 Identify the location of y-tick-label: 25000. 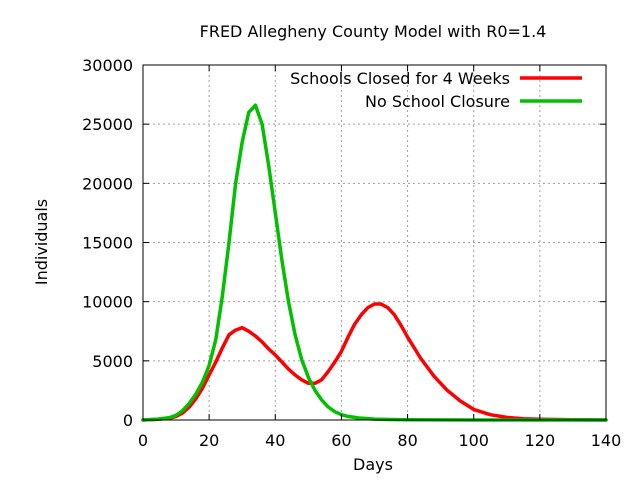
(107, 124).